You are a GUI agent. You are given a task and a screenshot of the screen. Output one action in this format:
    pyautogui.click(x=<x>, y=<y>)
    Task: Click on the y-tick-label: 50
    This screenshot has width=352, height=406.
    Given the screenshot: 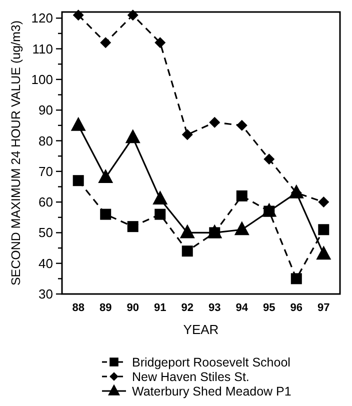 What is the action you would take?
    pyautogui.click(x=45, y=232)
    